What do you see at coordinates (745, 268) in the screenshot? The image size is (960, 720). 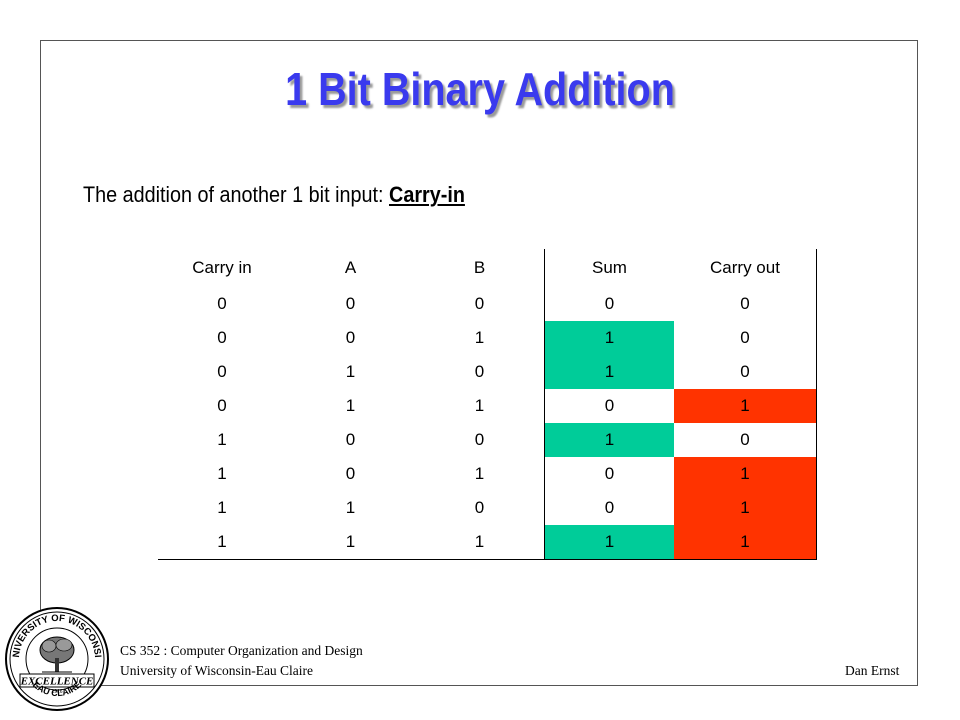 I see `header-carry-out: Carry out` at bounding box center [745, 268].